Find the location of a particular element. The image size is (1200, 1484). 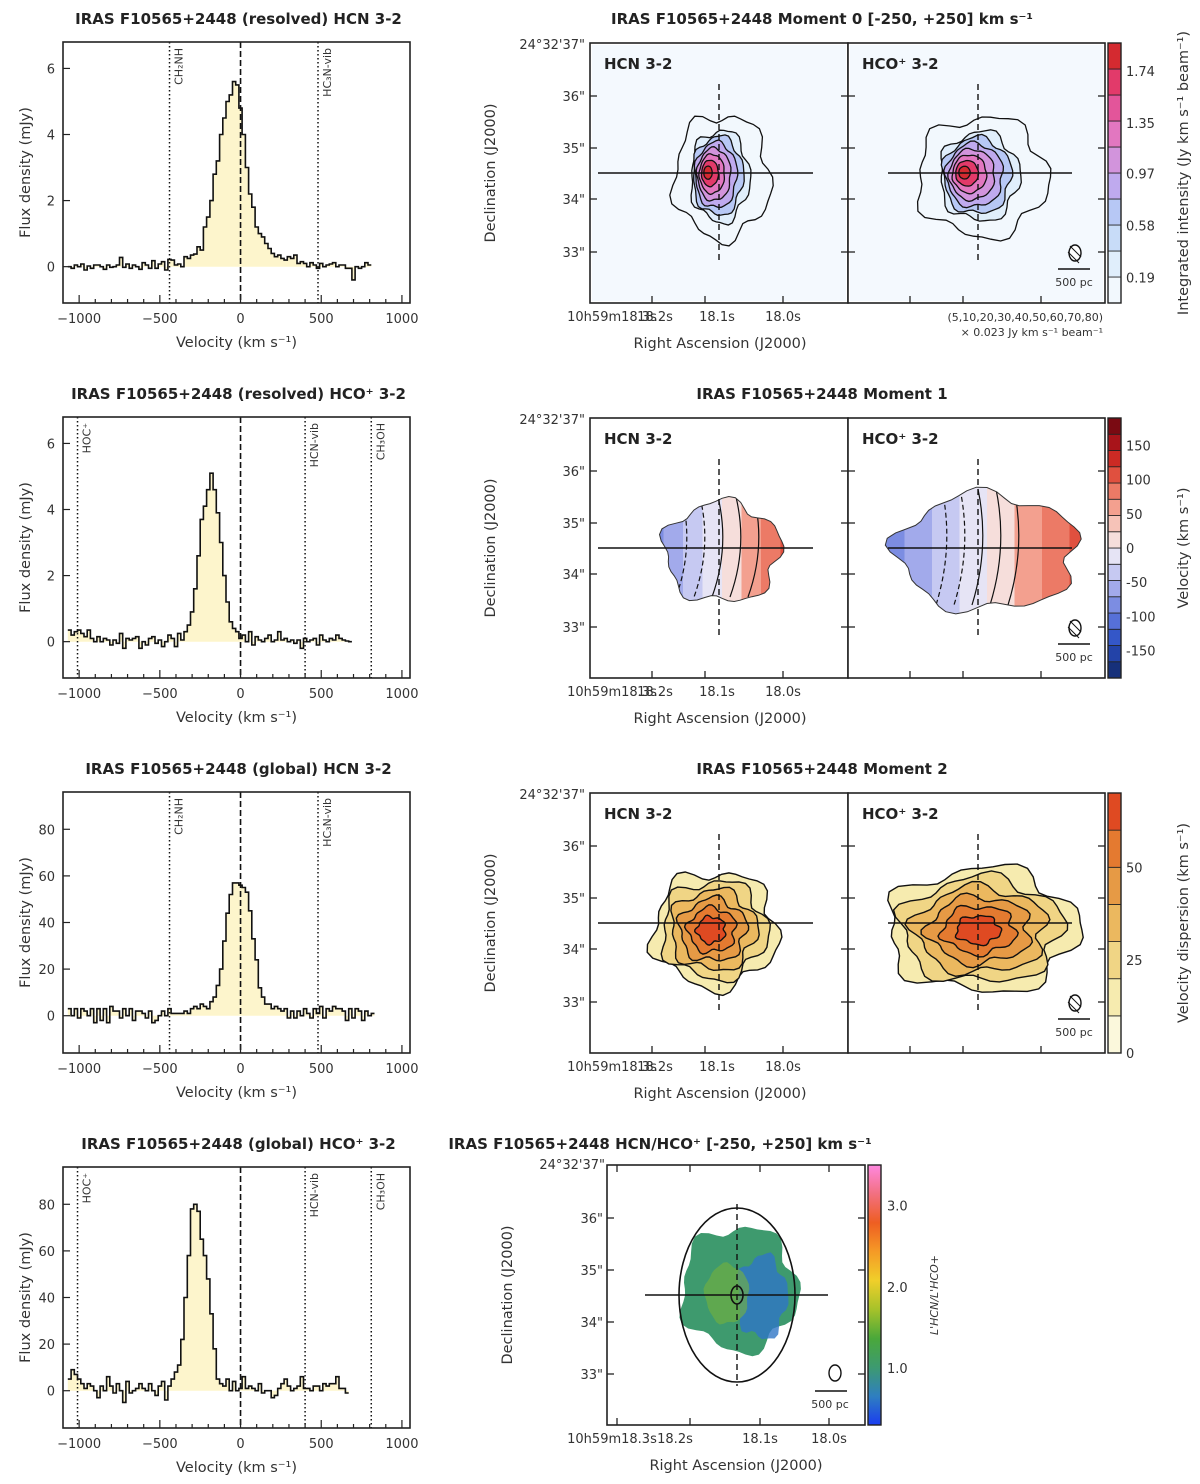

x-tick-label: 0 is located at coordinates (240, 1069).